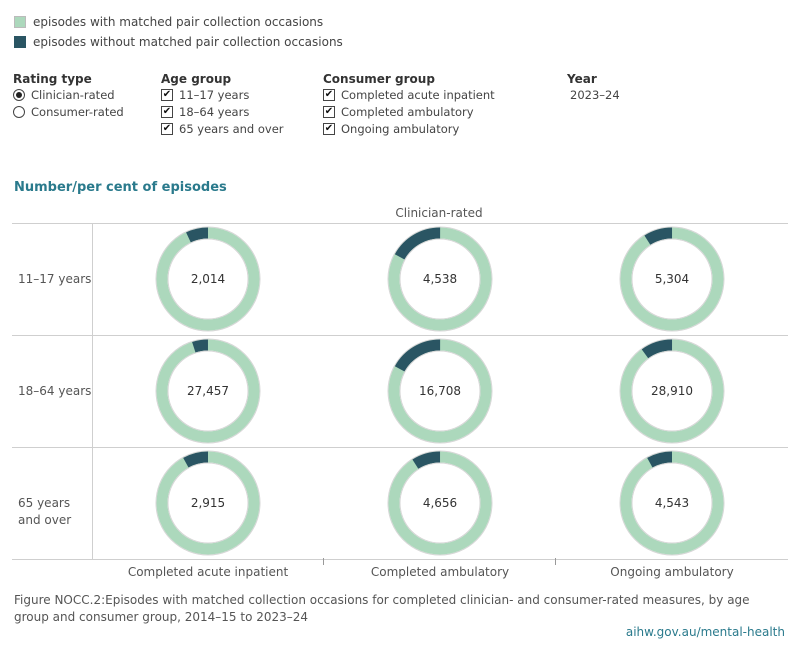 This screenshot has width=800, height=655. I want to click on donut-total-label: 4,656, so click(440, 503).